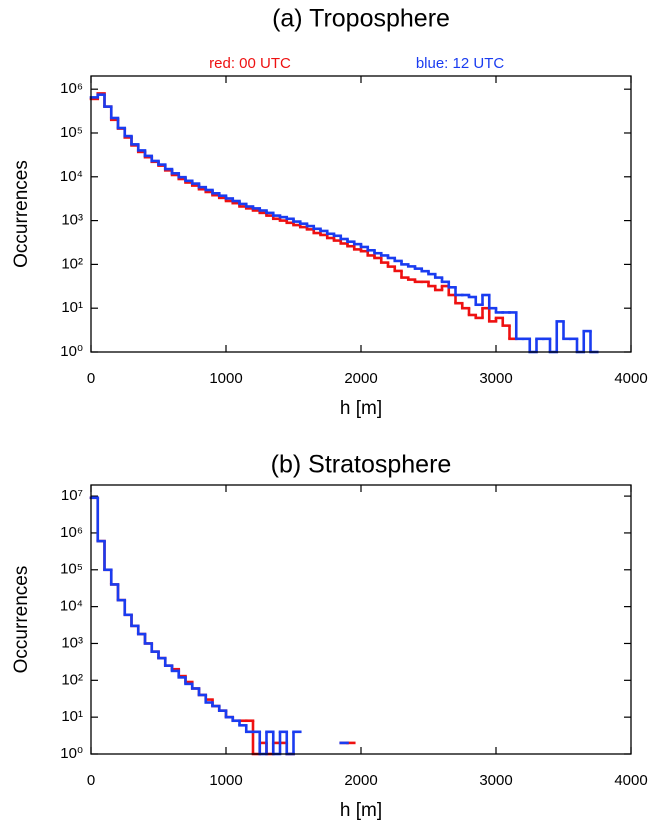  What do you see at coordinates (361, 19) in the screenshot?
I see `chart-title: (a) Troposphere` at bounding box center [361, 19].